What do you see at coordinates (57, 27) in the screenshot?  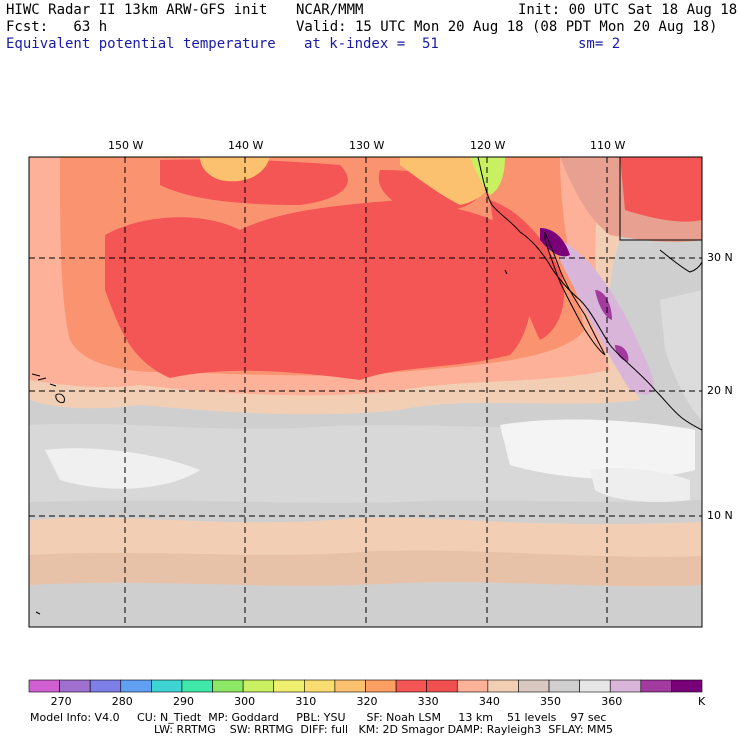 I see `forecast-hour: Fcst: 63 h` at bounding box center [57, 27].